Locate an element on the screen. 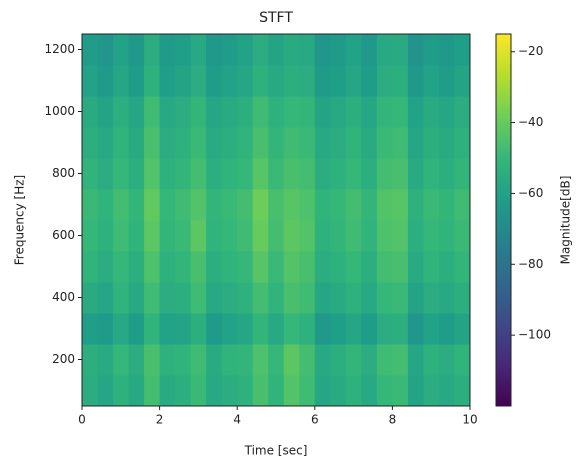 This screenshot has width=581, height=463. y-tick-label: 800 is located at coordinates (63, 173).